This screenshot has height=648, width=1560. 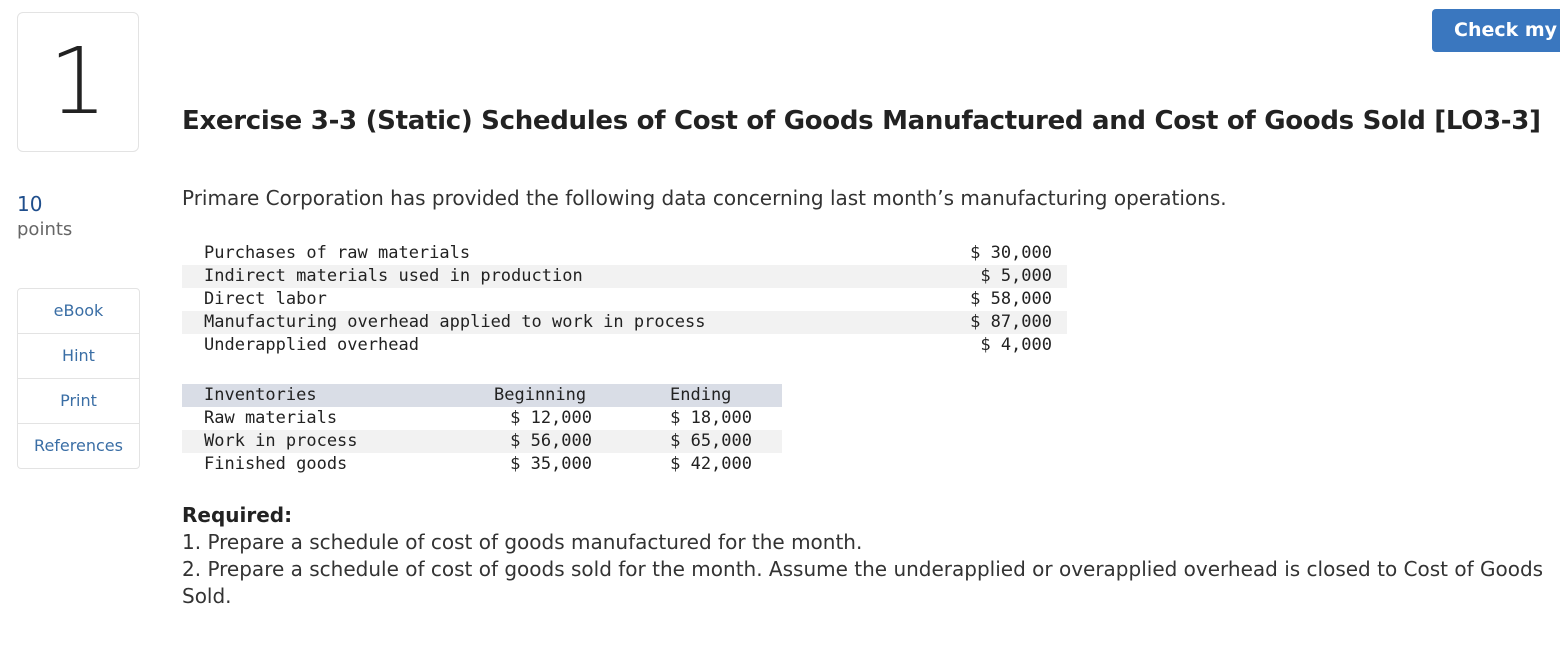 I want to click on cost-row: Direct labor $ 58,000, so click(x=624, y=299).